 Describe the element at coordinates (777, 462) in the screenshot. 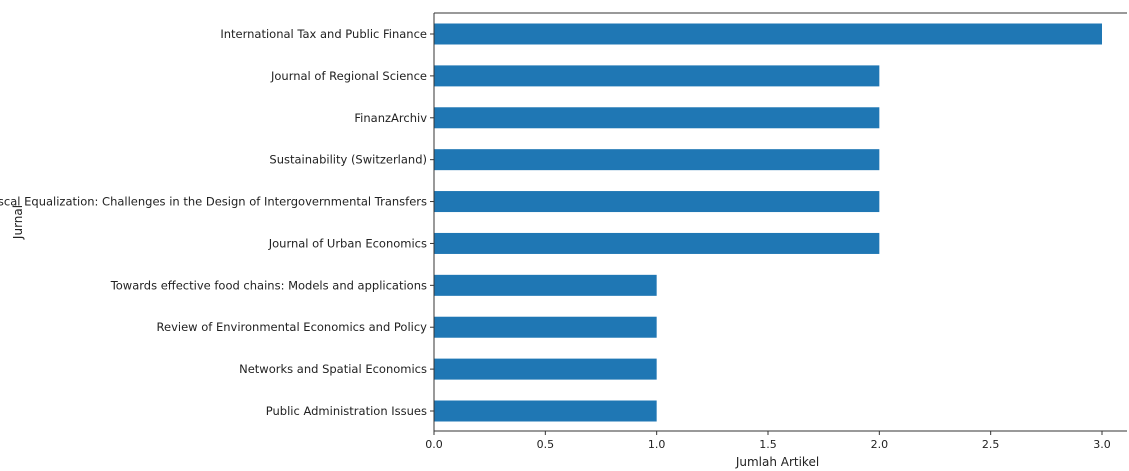

I see `x-axis-label: Jumlah Artikel` at that location.